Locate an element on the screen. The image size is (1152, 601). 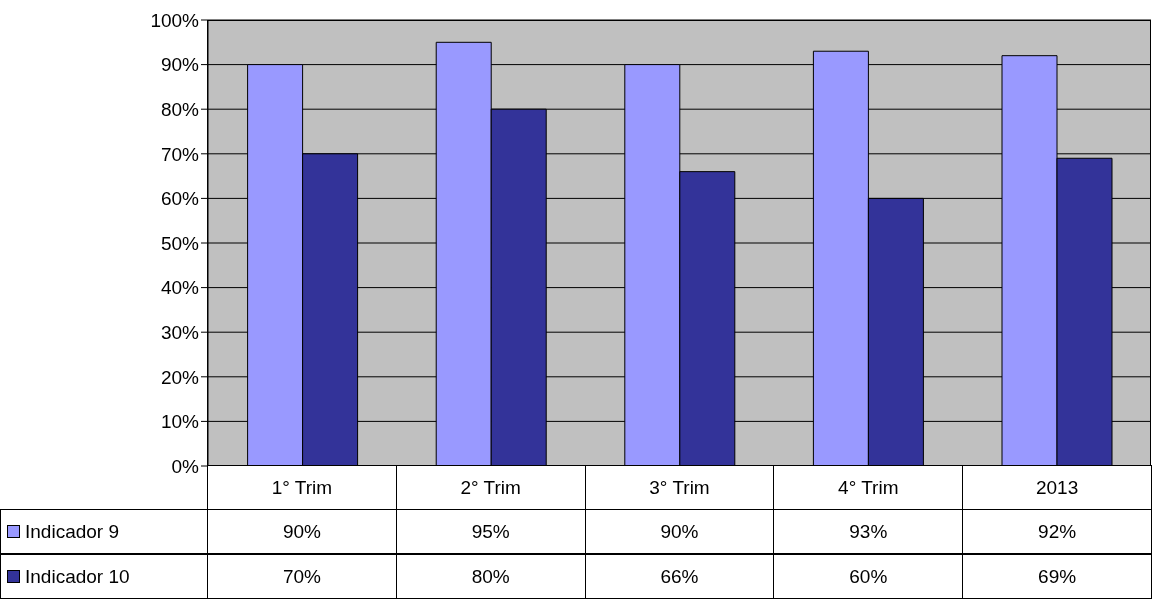
data-label: 95% is located at coordinates (490, 531).